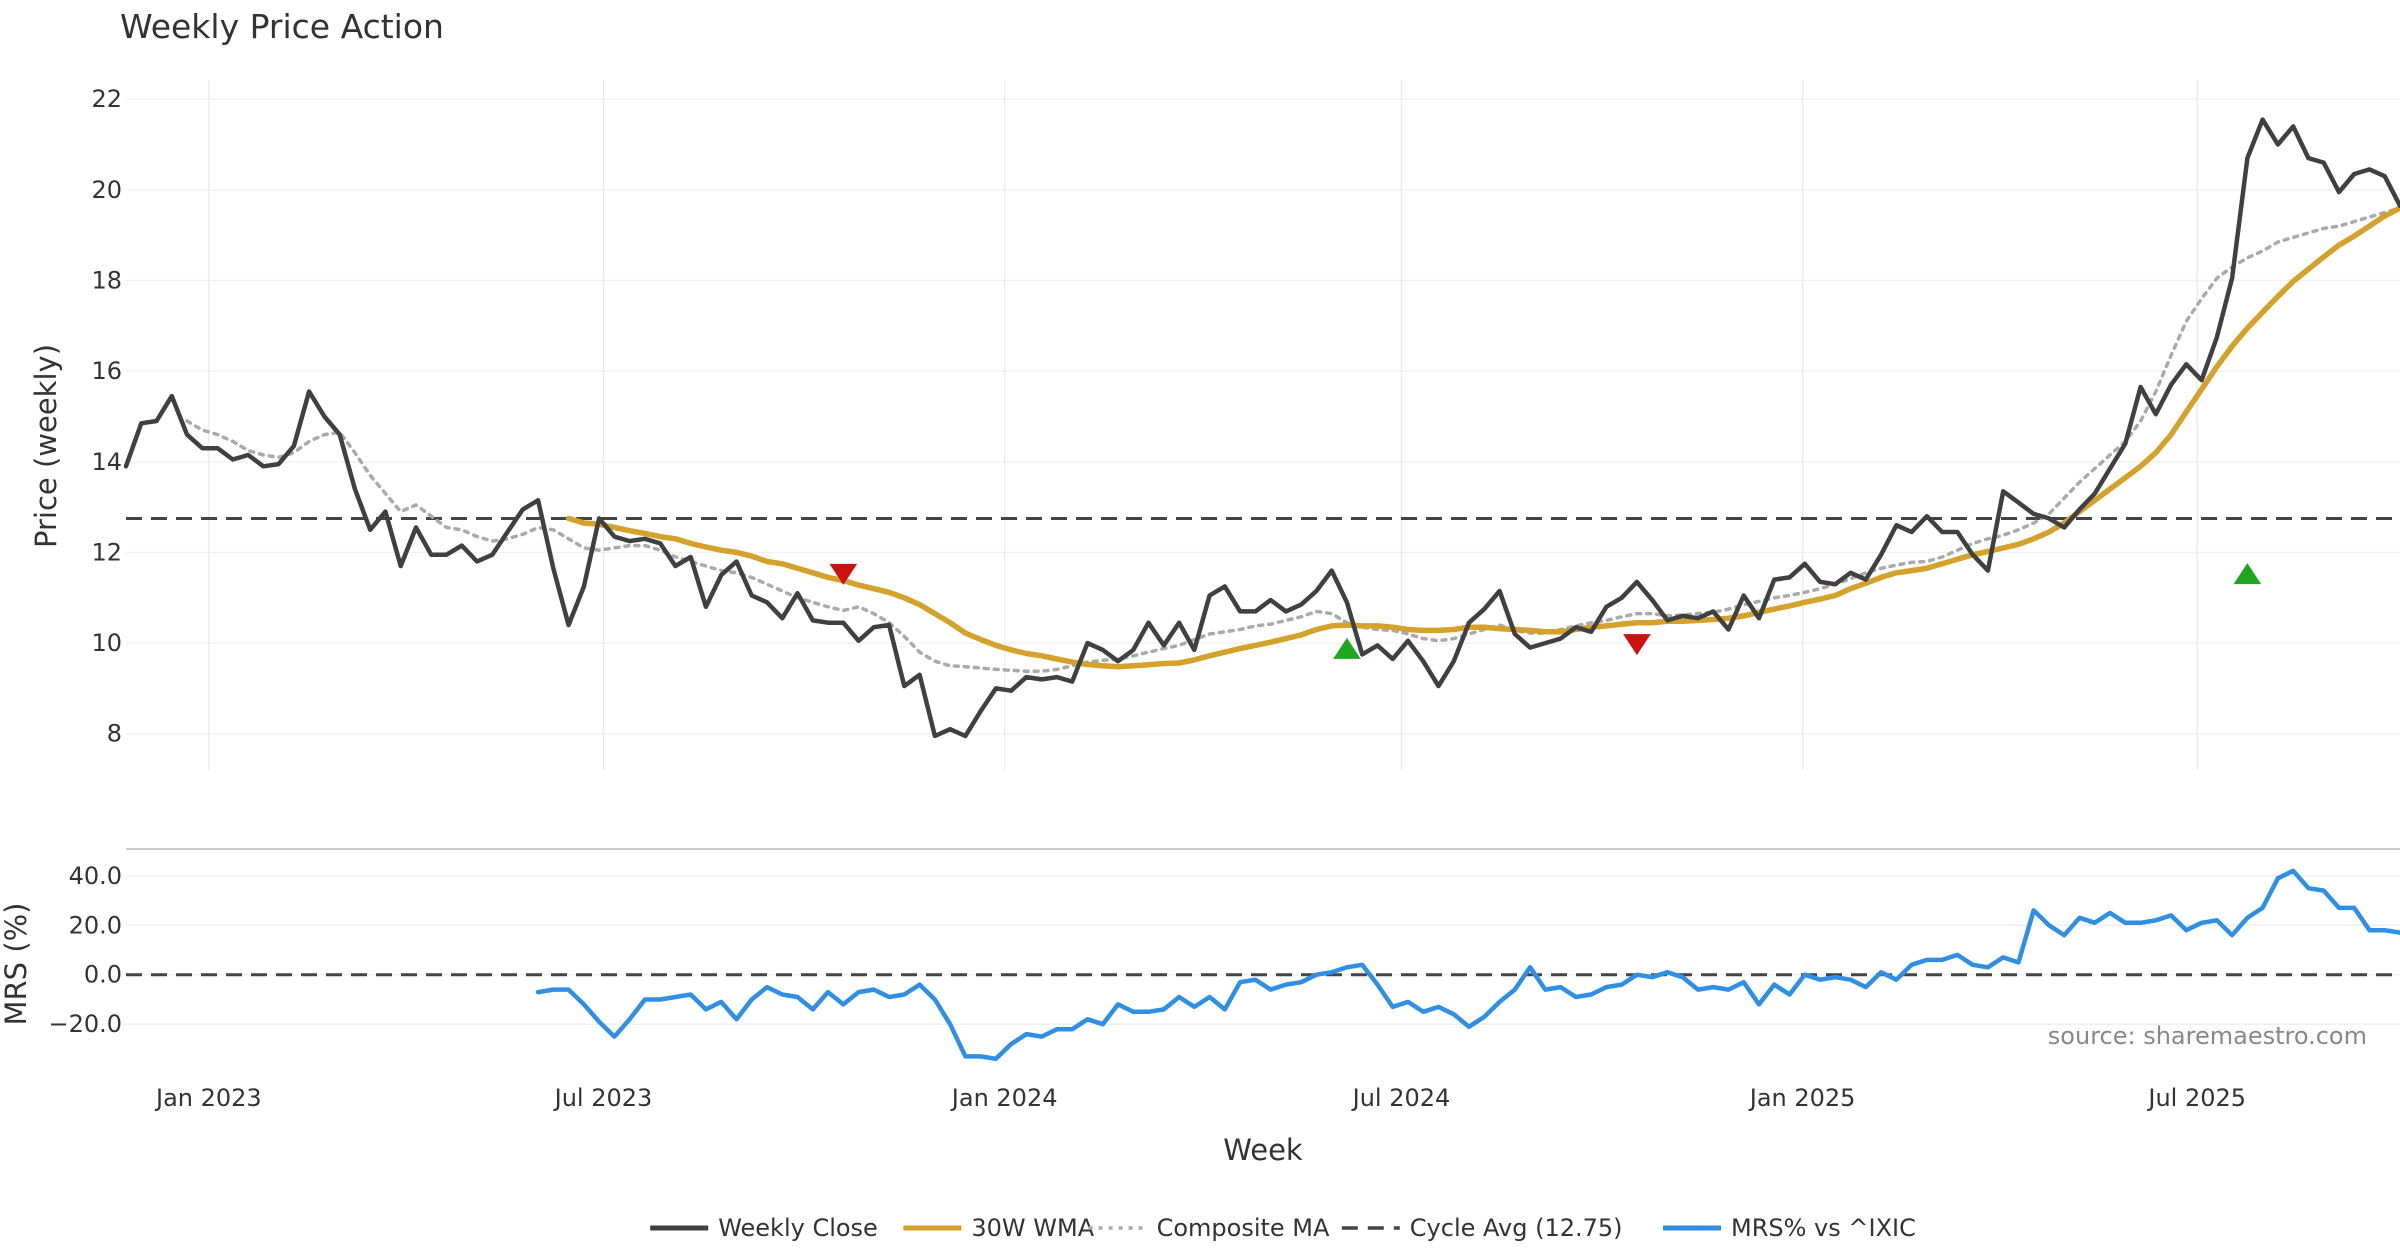  I want to click on price-y-tick: 10, so click(106, 643).